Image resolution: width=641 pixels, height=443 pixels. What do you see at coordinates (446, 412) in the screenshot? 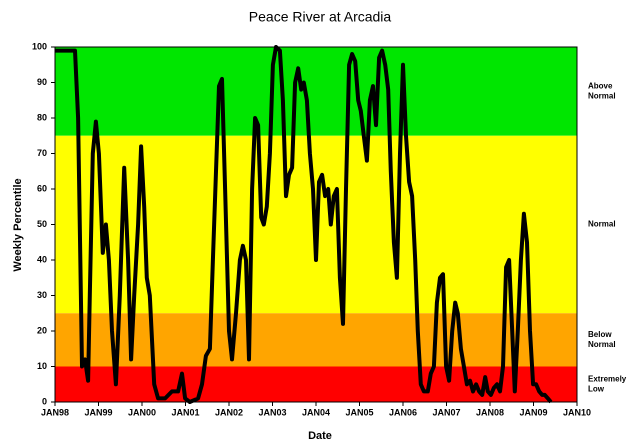
I see `x-tick-label: JAN07` at bounding box center [446, 412].